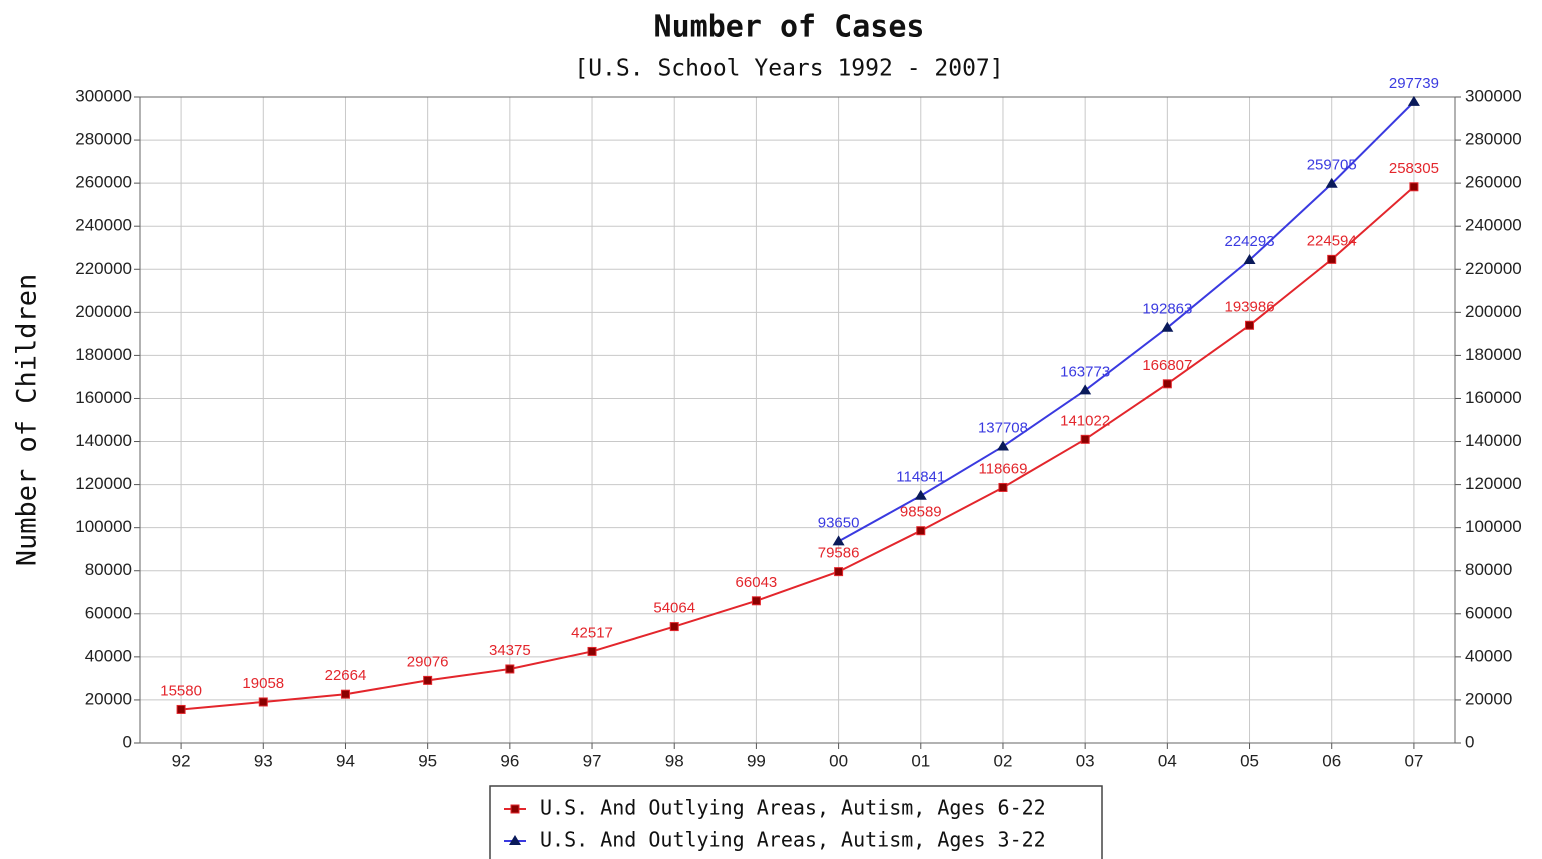 The height and width of the screenshot is (859, 1542). Describe the element at coordinates (1493, 225) in the screenshot. I see `y2-tick-label: 240000` at that location.